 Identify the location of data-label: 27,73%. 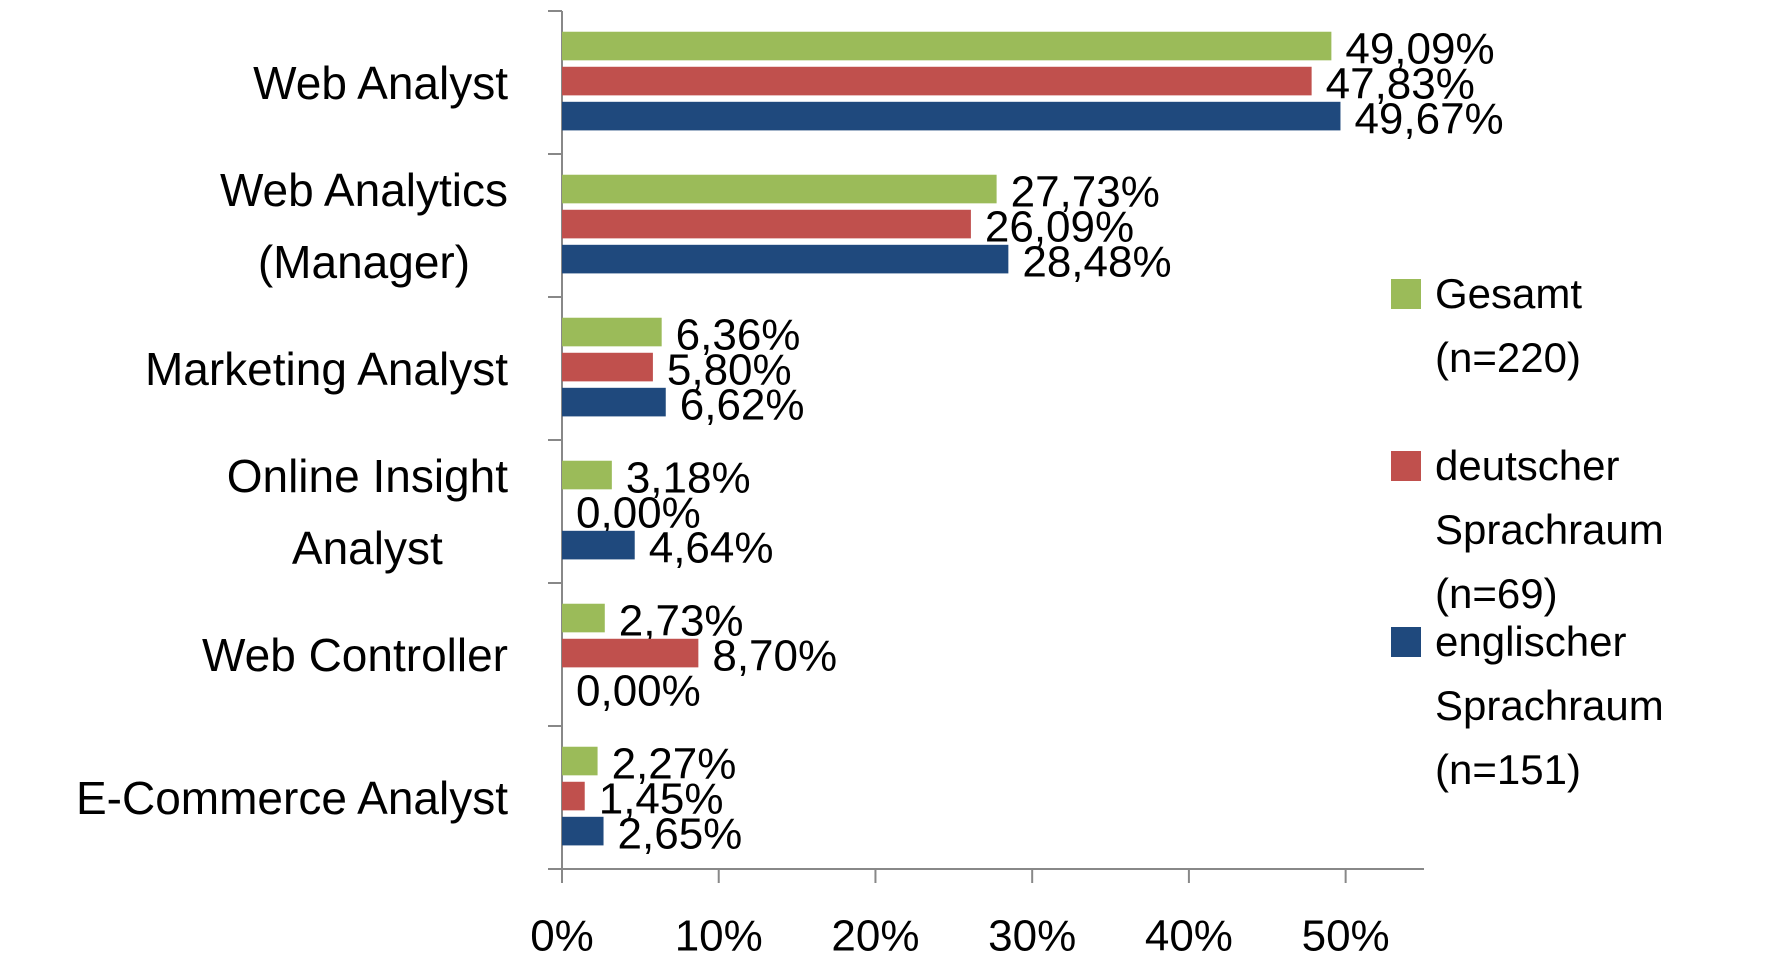
(1085, 192).